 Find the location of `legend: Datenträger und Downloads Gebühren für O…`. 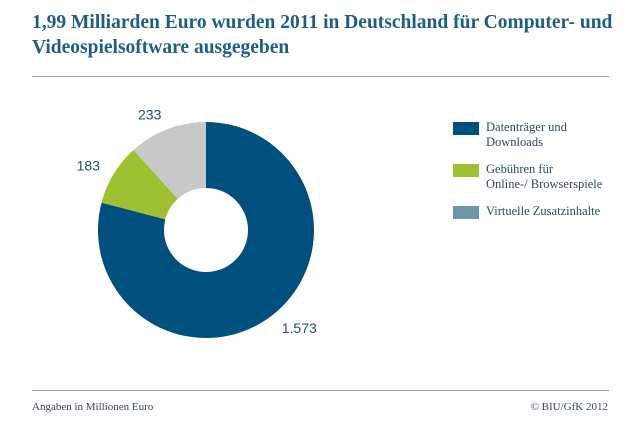

legend: Datenträger und Downloads Gebühren für O… is located at coordinates (543, 175).